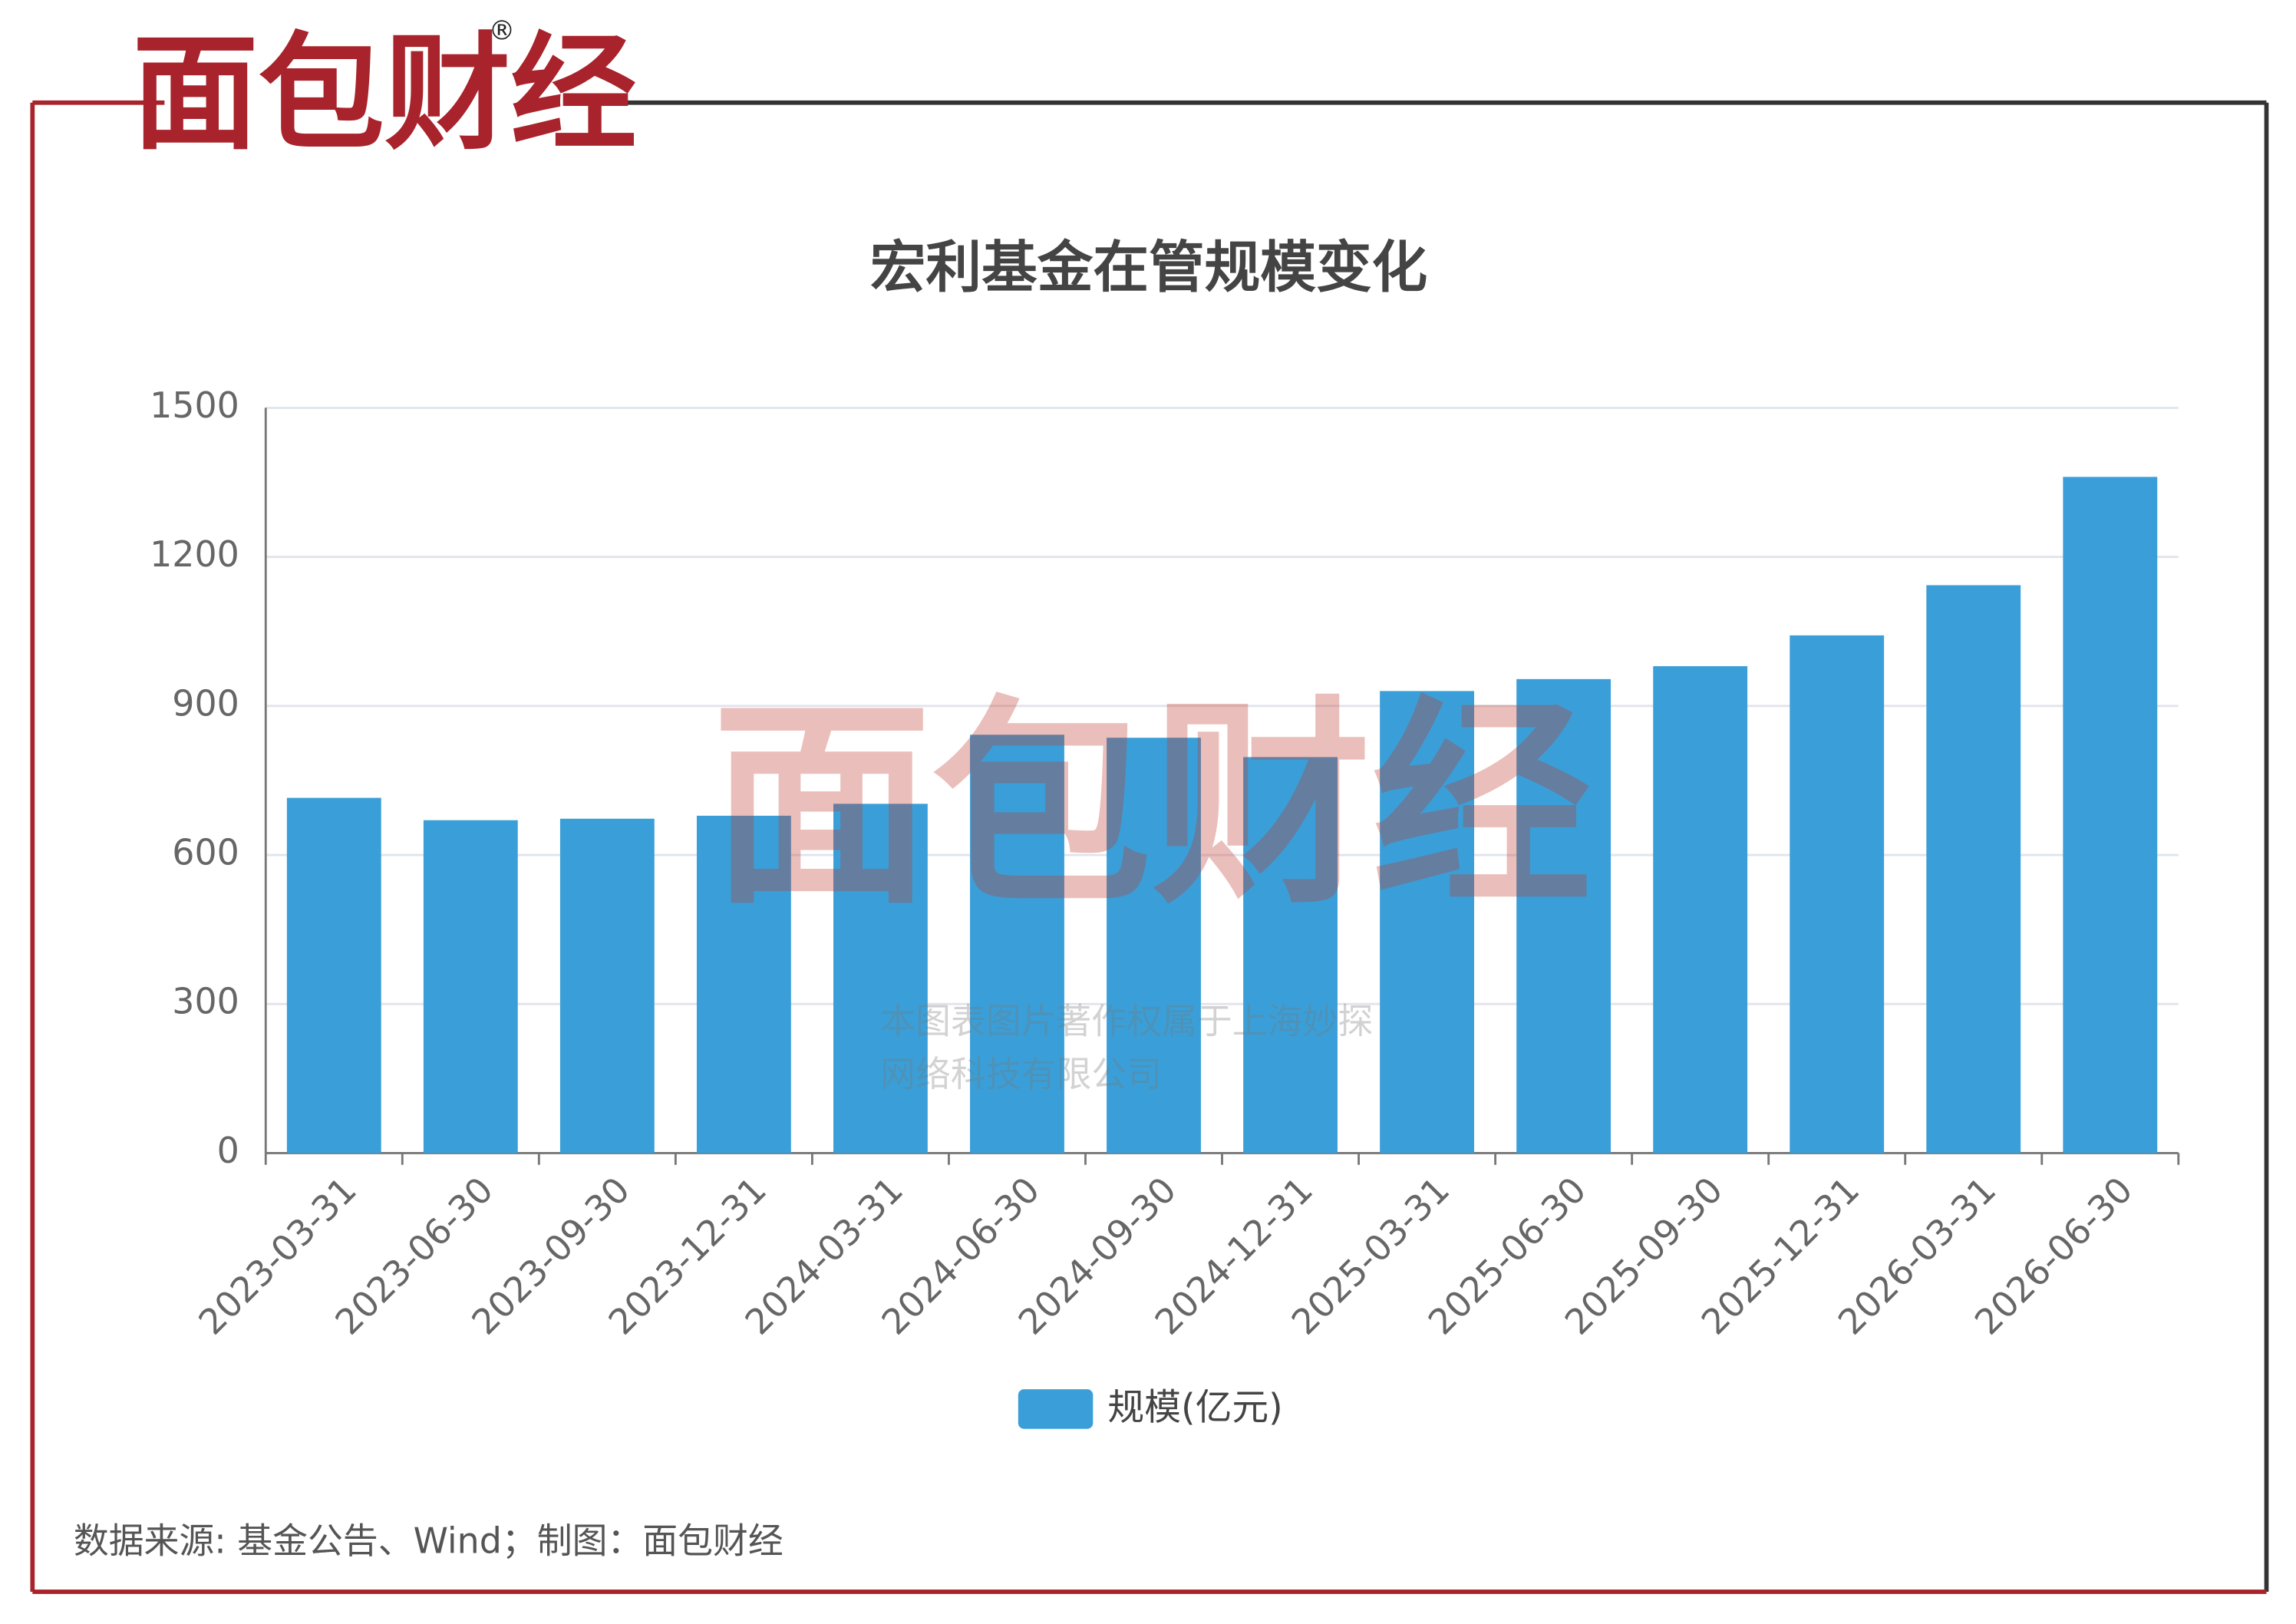  I want to click on legend-swatch, so click(1056, 1409).